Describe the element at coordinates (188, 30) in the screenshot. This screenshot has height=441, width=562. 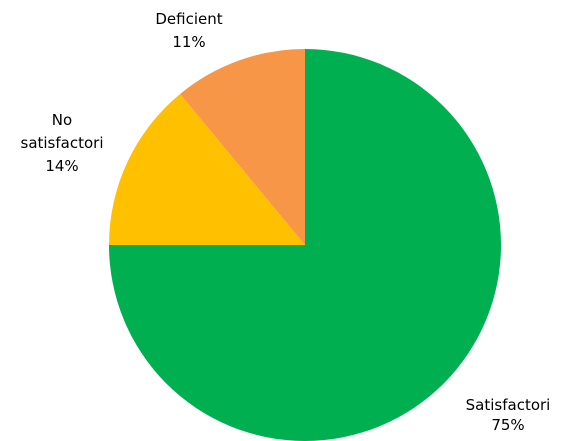
I see `data-label-deficient: Deficient 11%` at that location.